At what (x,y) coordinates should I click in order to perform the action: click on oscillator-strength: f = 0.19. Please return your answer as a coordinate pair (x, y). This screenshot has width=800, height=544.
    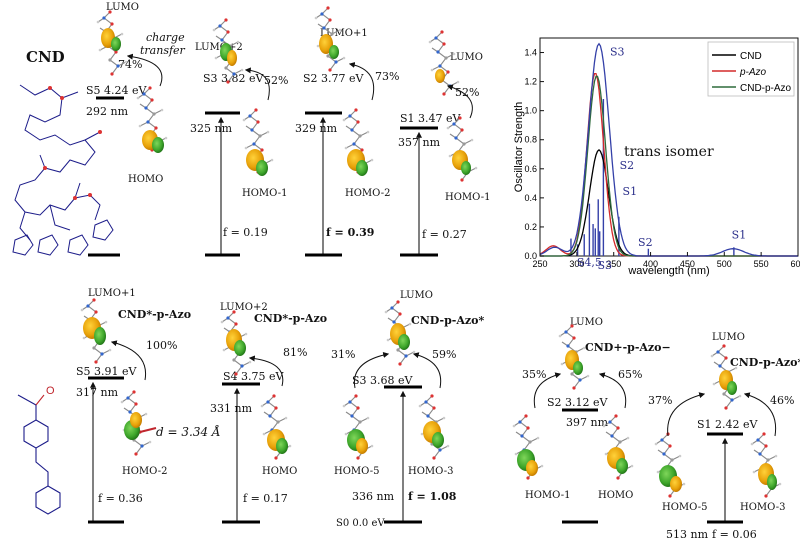
    Looking at the image, I should click on (245, 232).